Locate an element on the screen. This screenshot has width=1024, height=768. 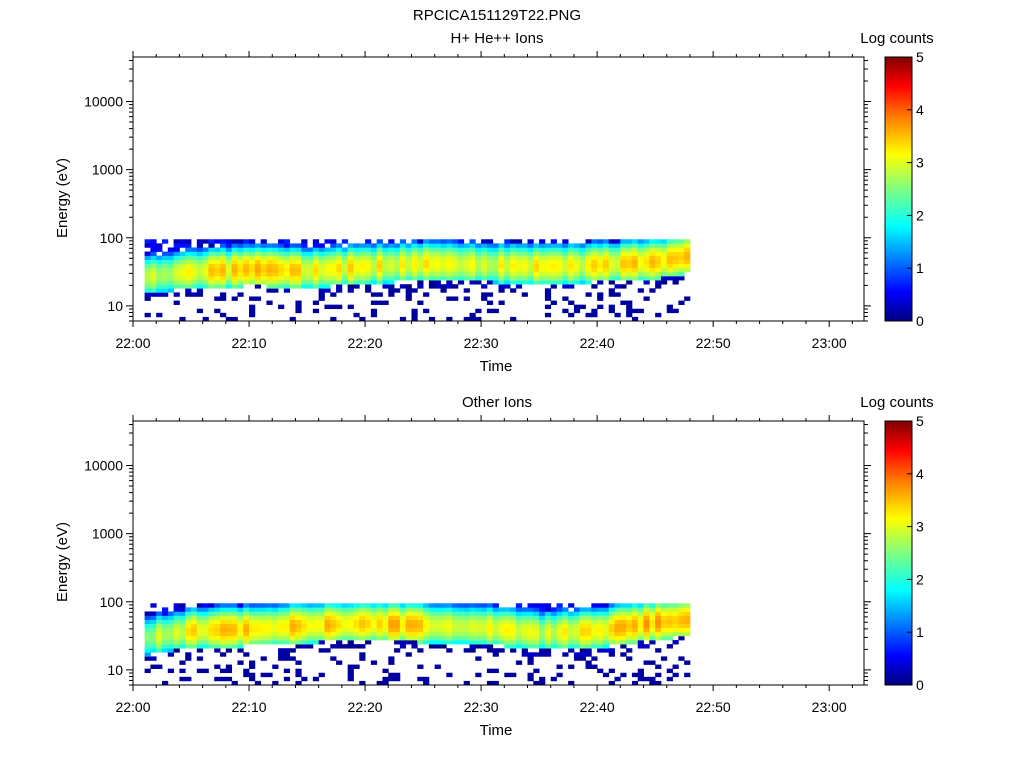
colorbar-tick-label: 5 is located at coordinates (920, 57).